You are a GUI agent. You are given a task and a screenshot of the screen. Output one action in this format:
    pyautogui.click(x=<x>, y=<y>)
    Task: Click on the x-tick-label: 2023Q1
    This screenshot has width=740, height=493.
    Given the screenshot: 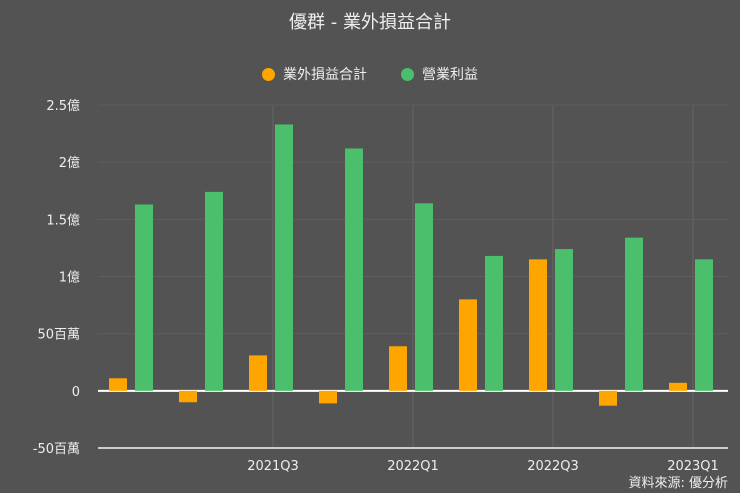 What is the action you would take?
    pyautogui.click(x=693, y=466)
    